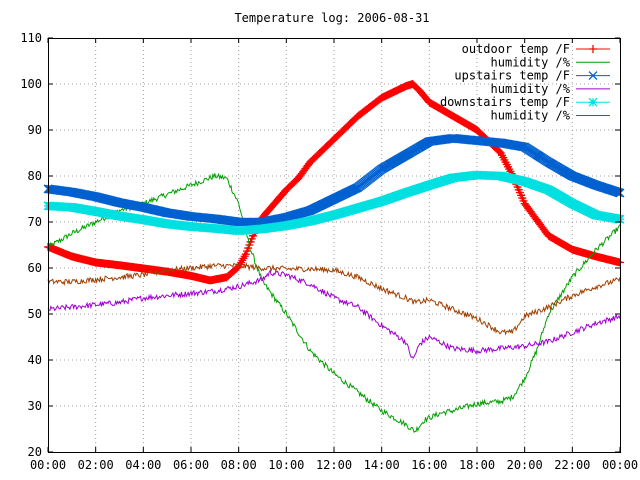  Describe the element at coordinates (35, 268) in the screenshot. I see `y-tick-label: 60` at that location.